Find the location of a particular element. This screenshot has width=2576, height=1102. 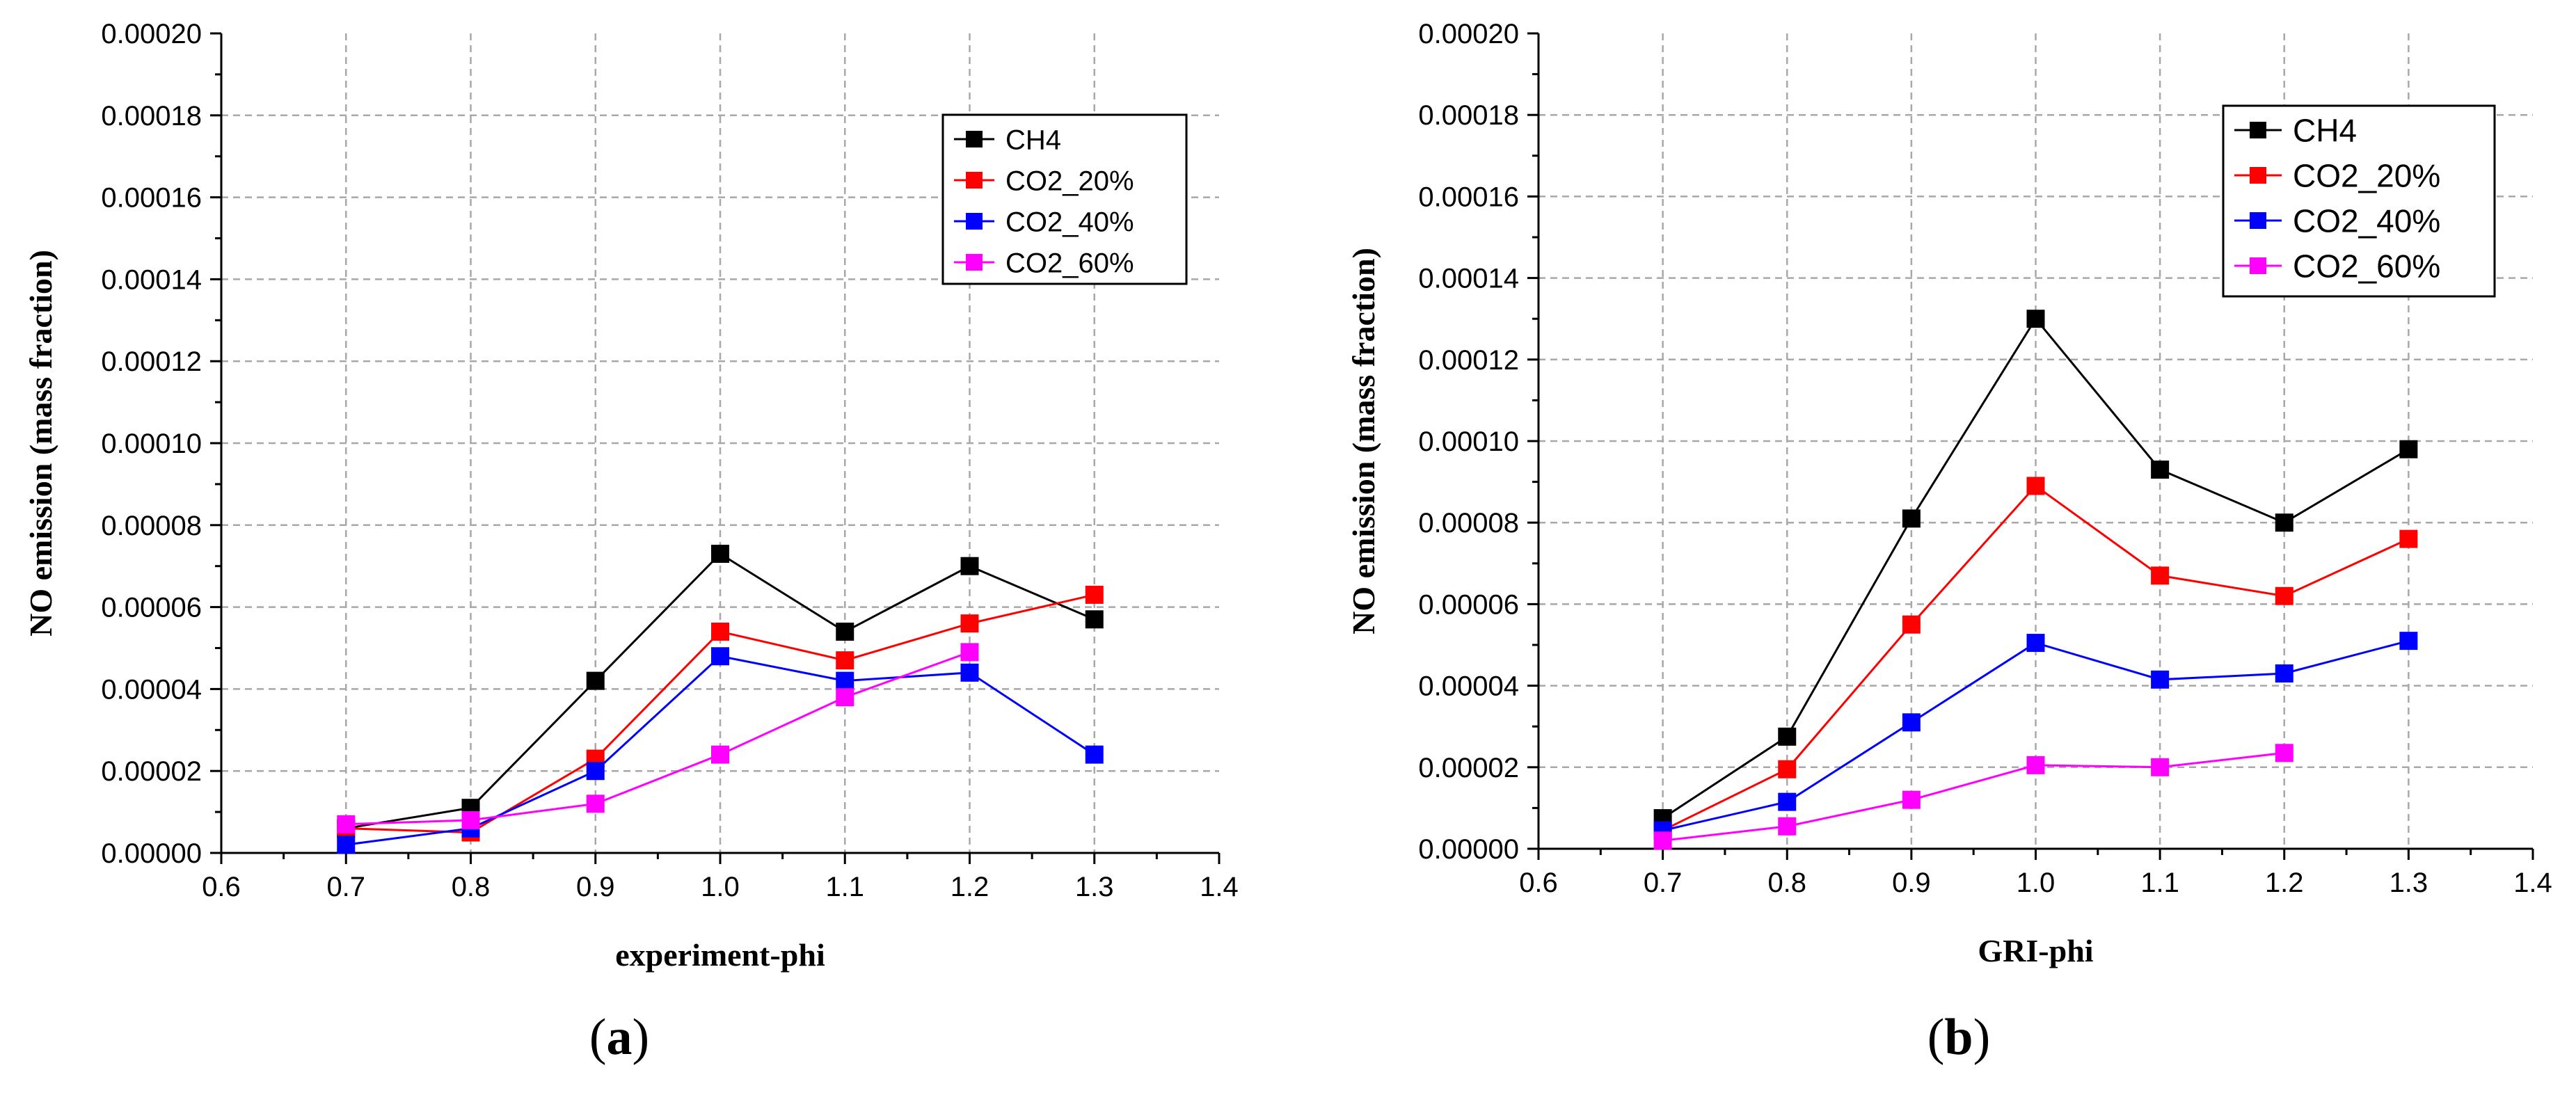

y-tick-label: 0.00018 is located at coordinates (1468, 115).